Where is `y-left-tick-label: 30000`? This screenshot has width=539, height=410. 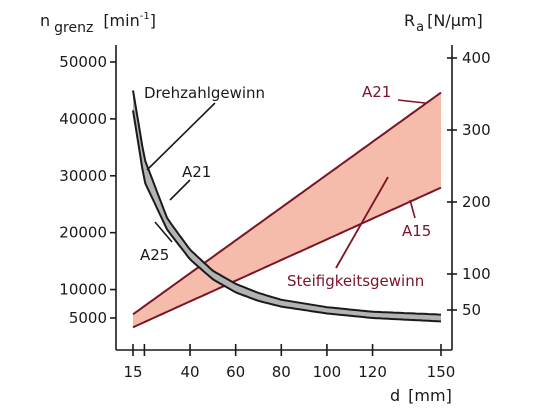
y-left-tick-label: 30000 is located at coordinates (83, 176).